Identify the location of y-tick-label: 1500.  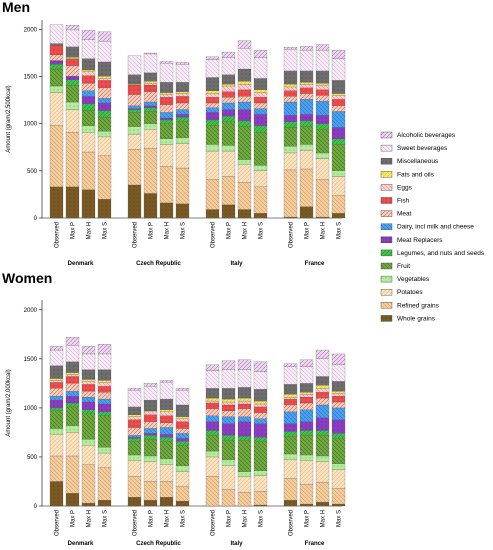
(31, 78).